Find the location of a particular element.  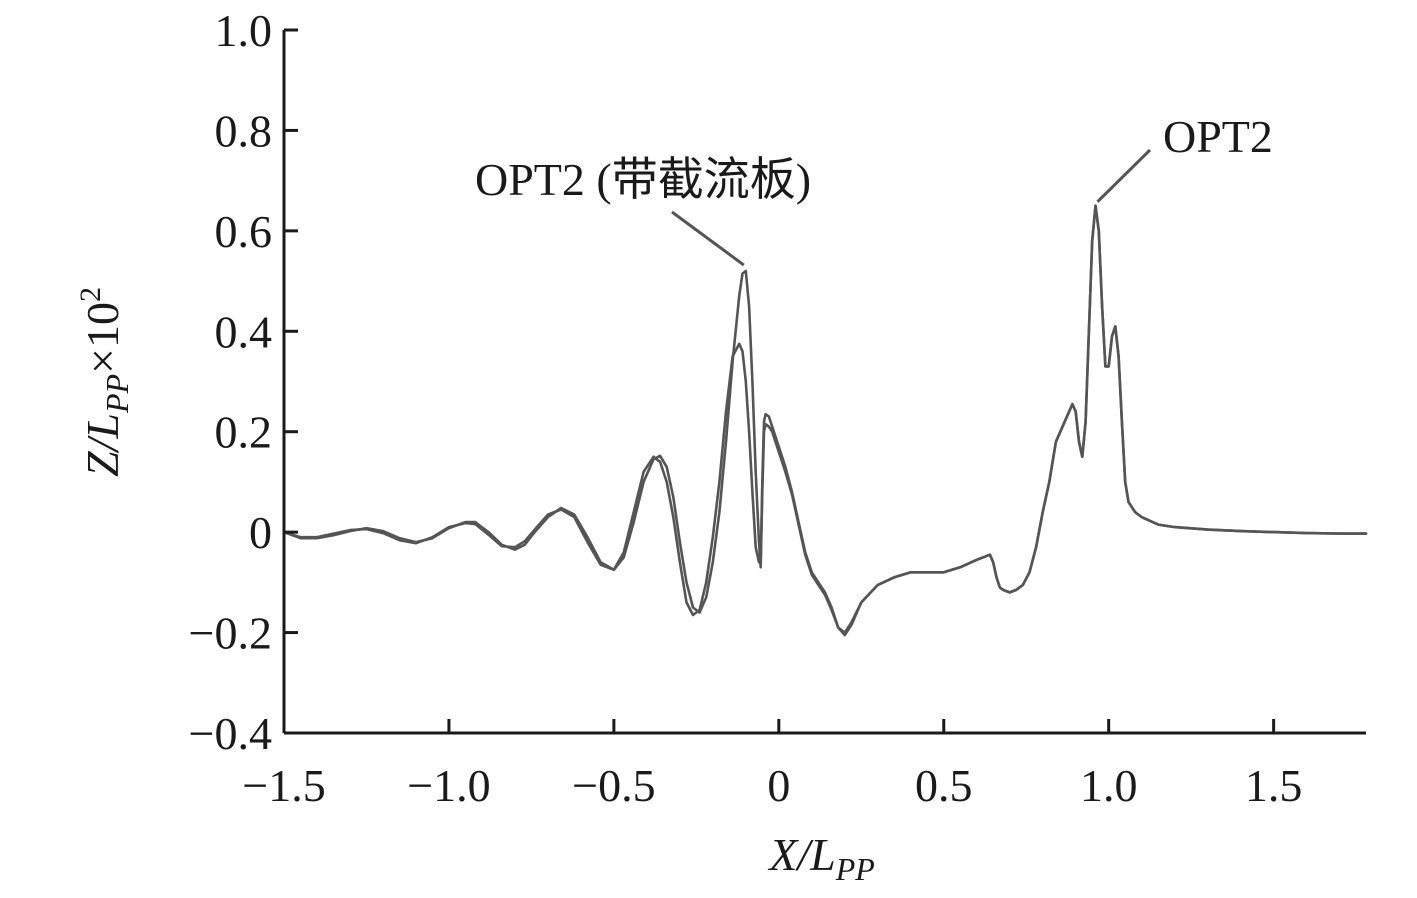

annotation-label-2: OPT2 is located at coordinates (1218, 136).